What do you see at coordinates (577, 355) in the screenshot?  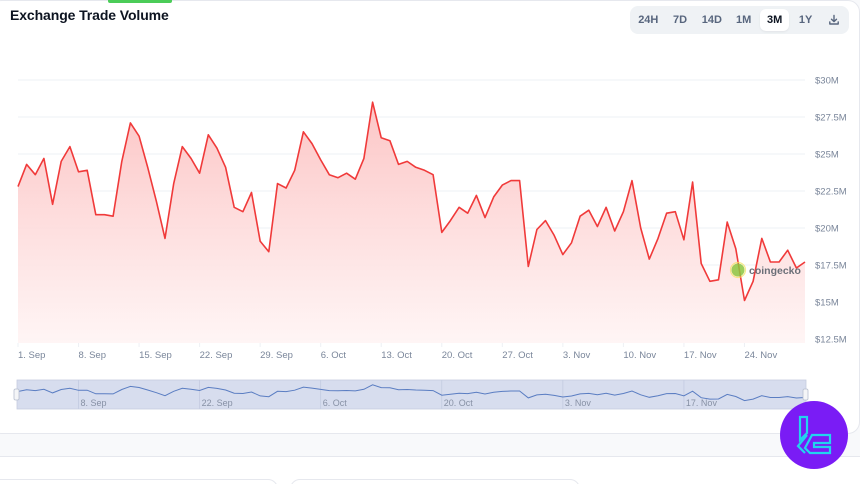 I see `x-tick-label: 3. Nov` at bounding box center [577, 355].